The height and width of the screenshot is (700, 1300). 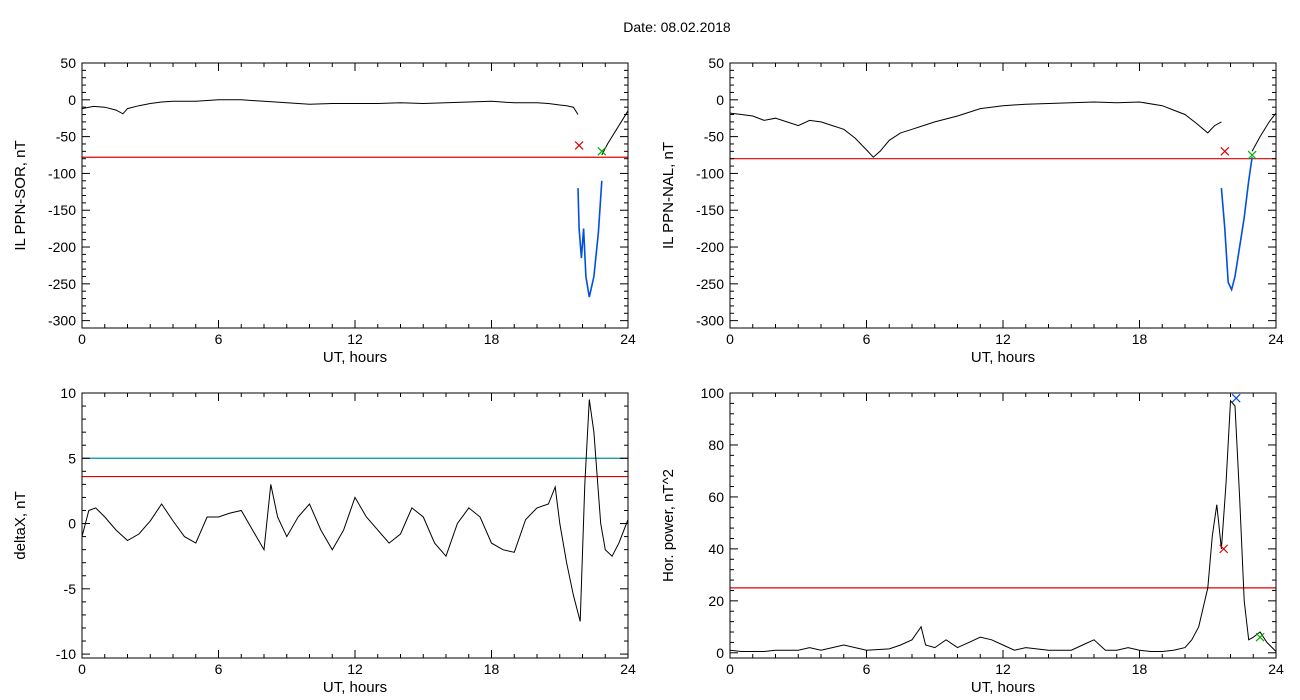 What do you see at coordinates (668, 195) in the screenshot?
I see `nal-y-axis-label: IL PPN-NAL, nT` at bounding box center [668, 195].